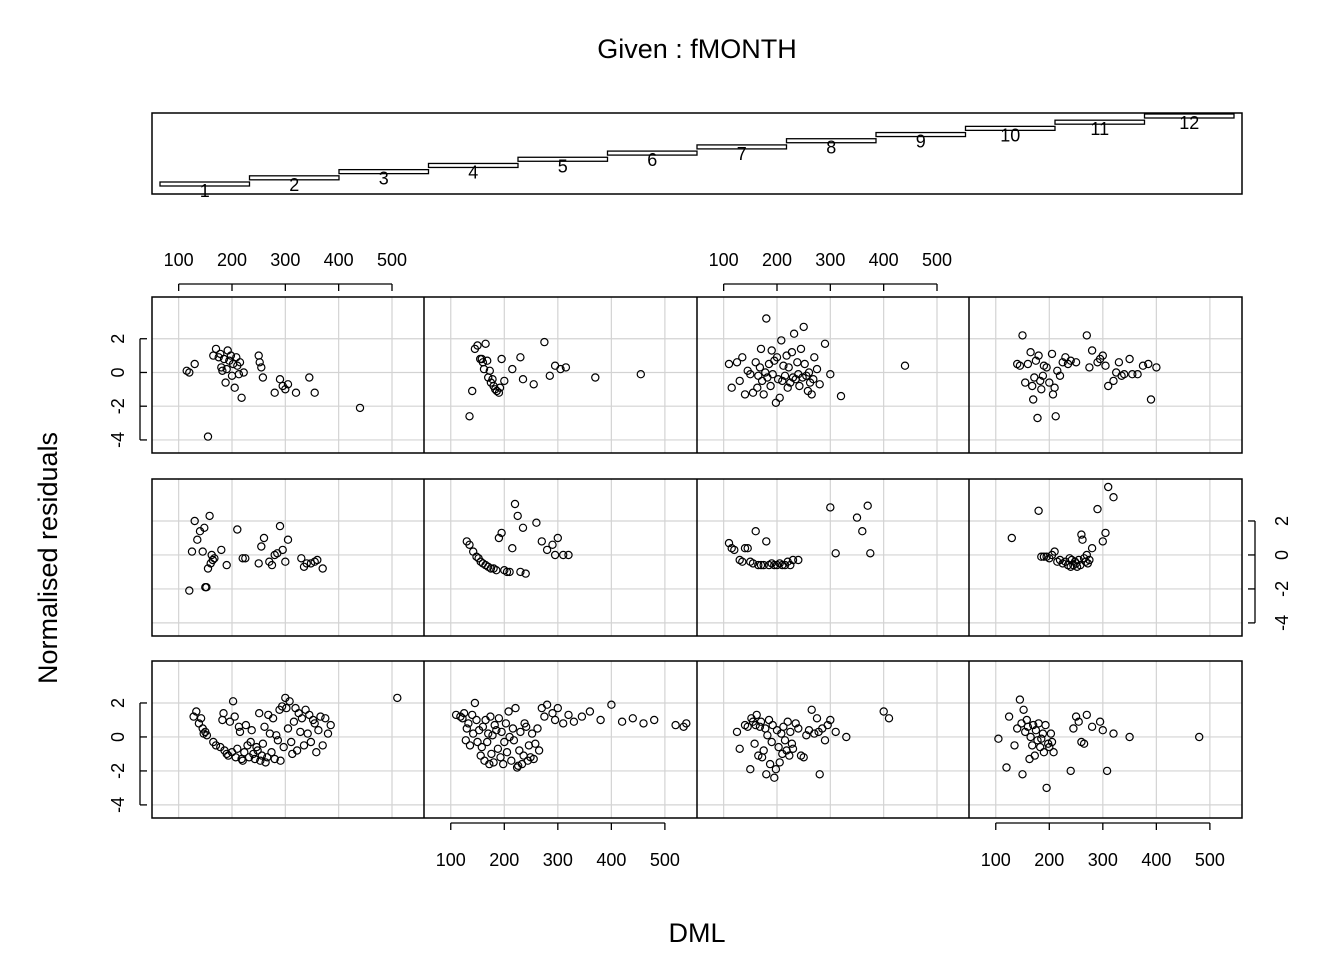  I want to click on x-tick-label: 500, so click(665, 860).